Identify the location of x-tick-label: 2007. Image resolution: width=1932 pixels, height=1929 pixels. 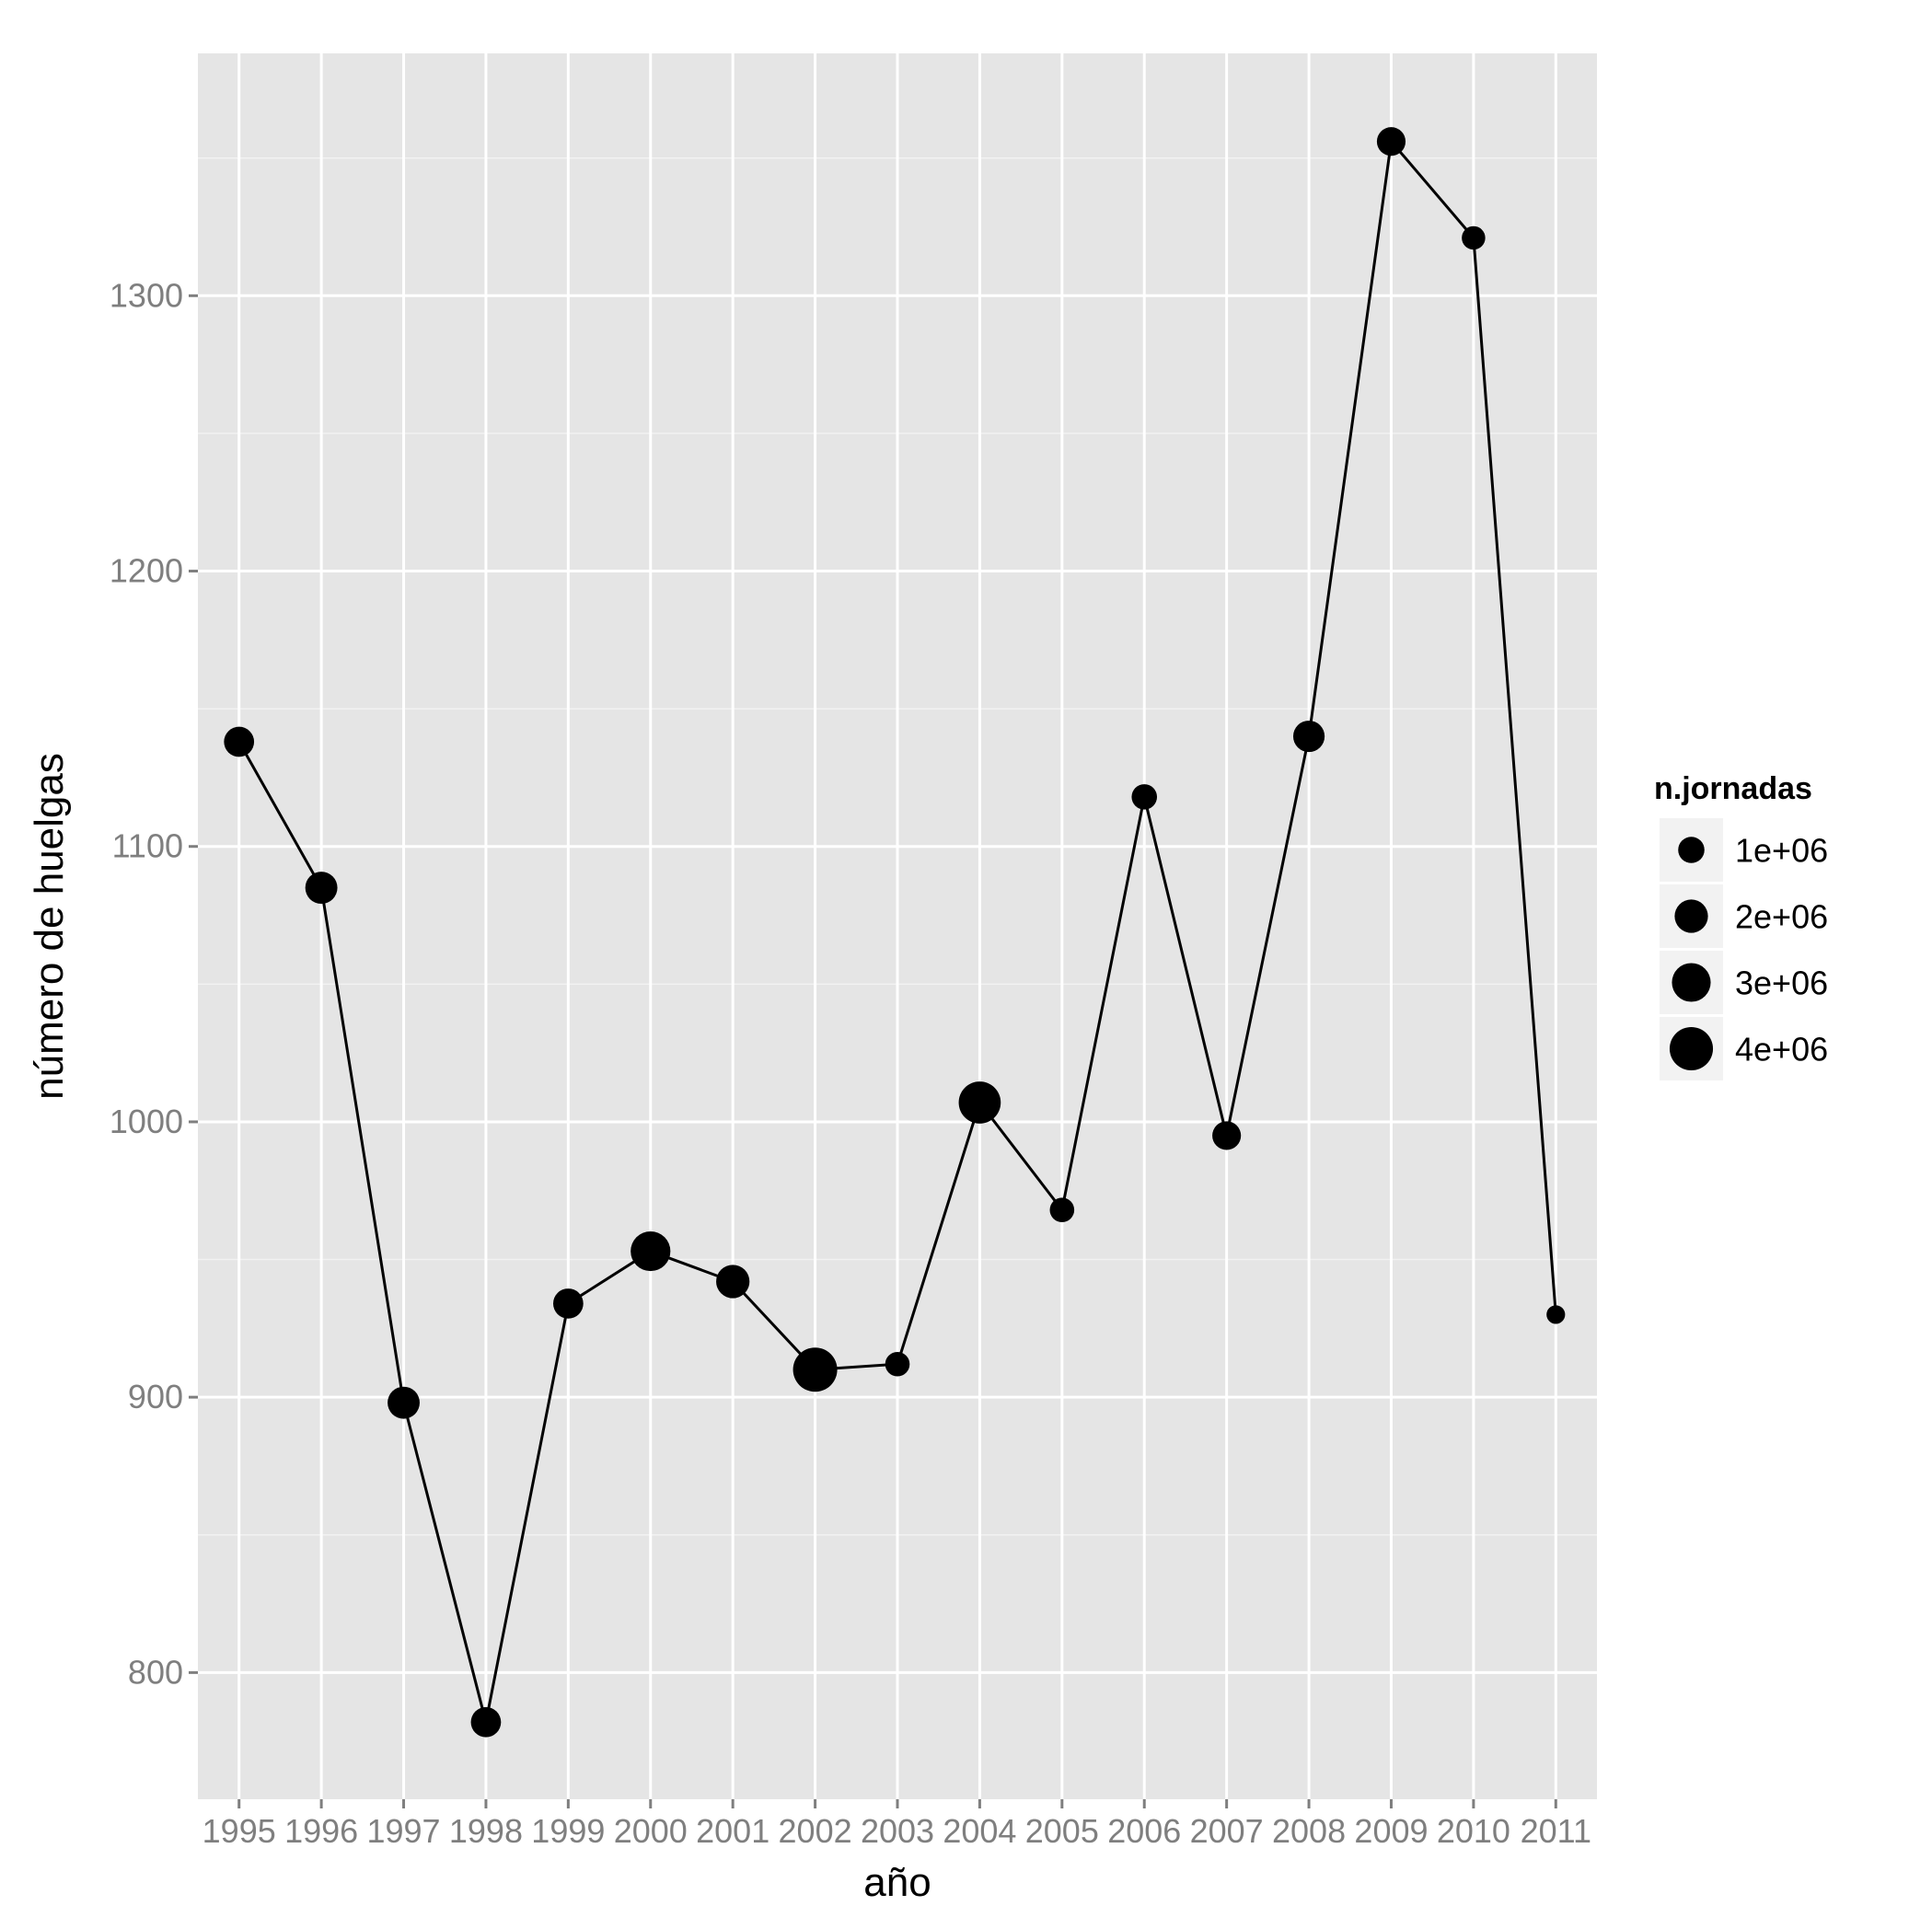
(1227, 1831).